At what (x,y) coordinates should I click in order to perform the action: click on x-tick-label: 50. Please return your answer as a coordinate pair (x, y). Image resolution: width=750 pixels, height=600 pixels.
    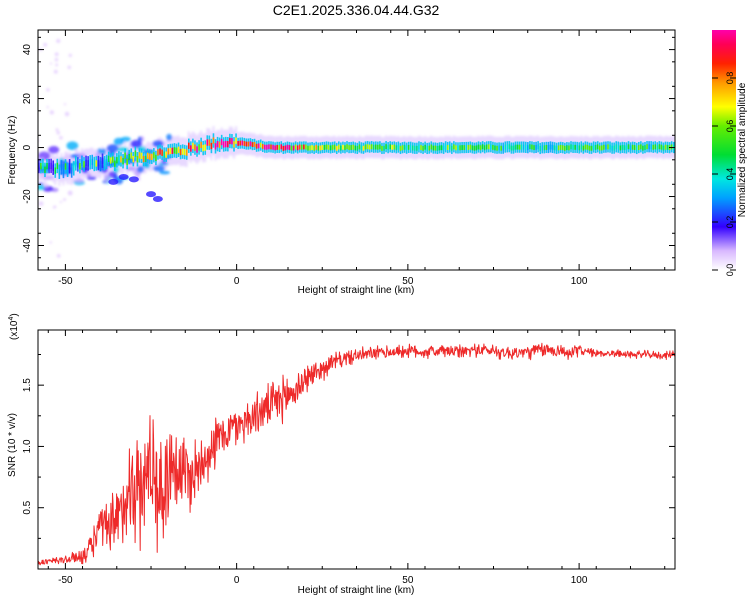
    Looking at the image, I should click on (408, 281).